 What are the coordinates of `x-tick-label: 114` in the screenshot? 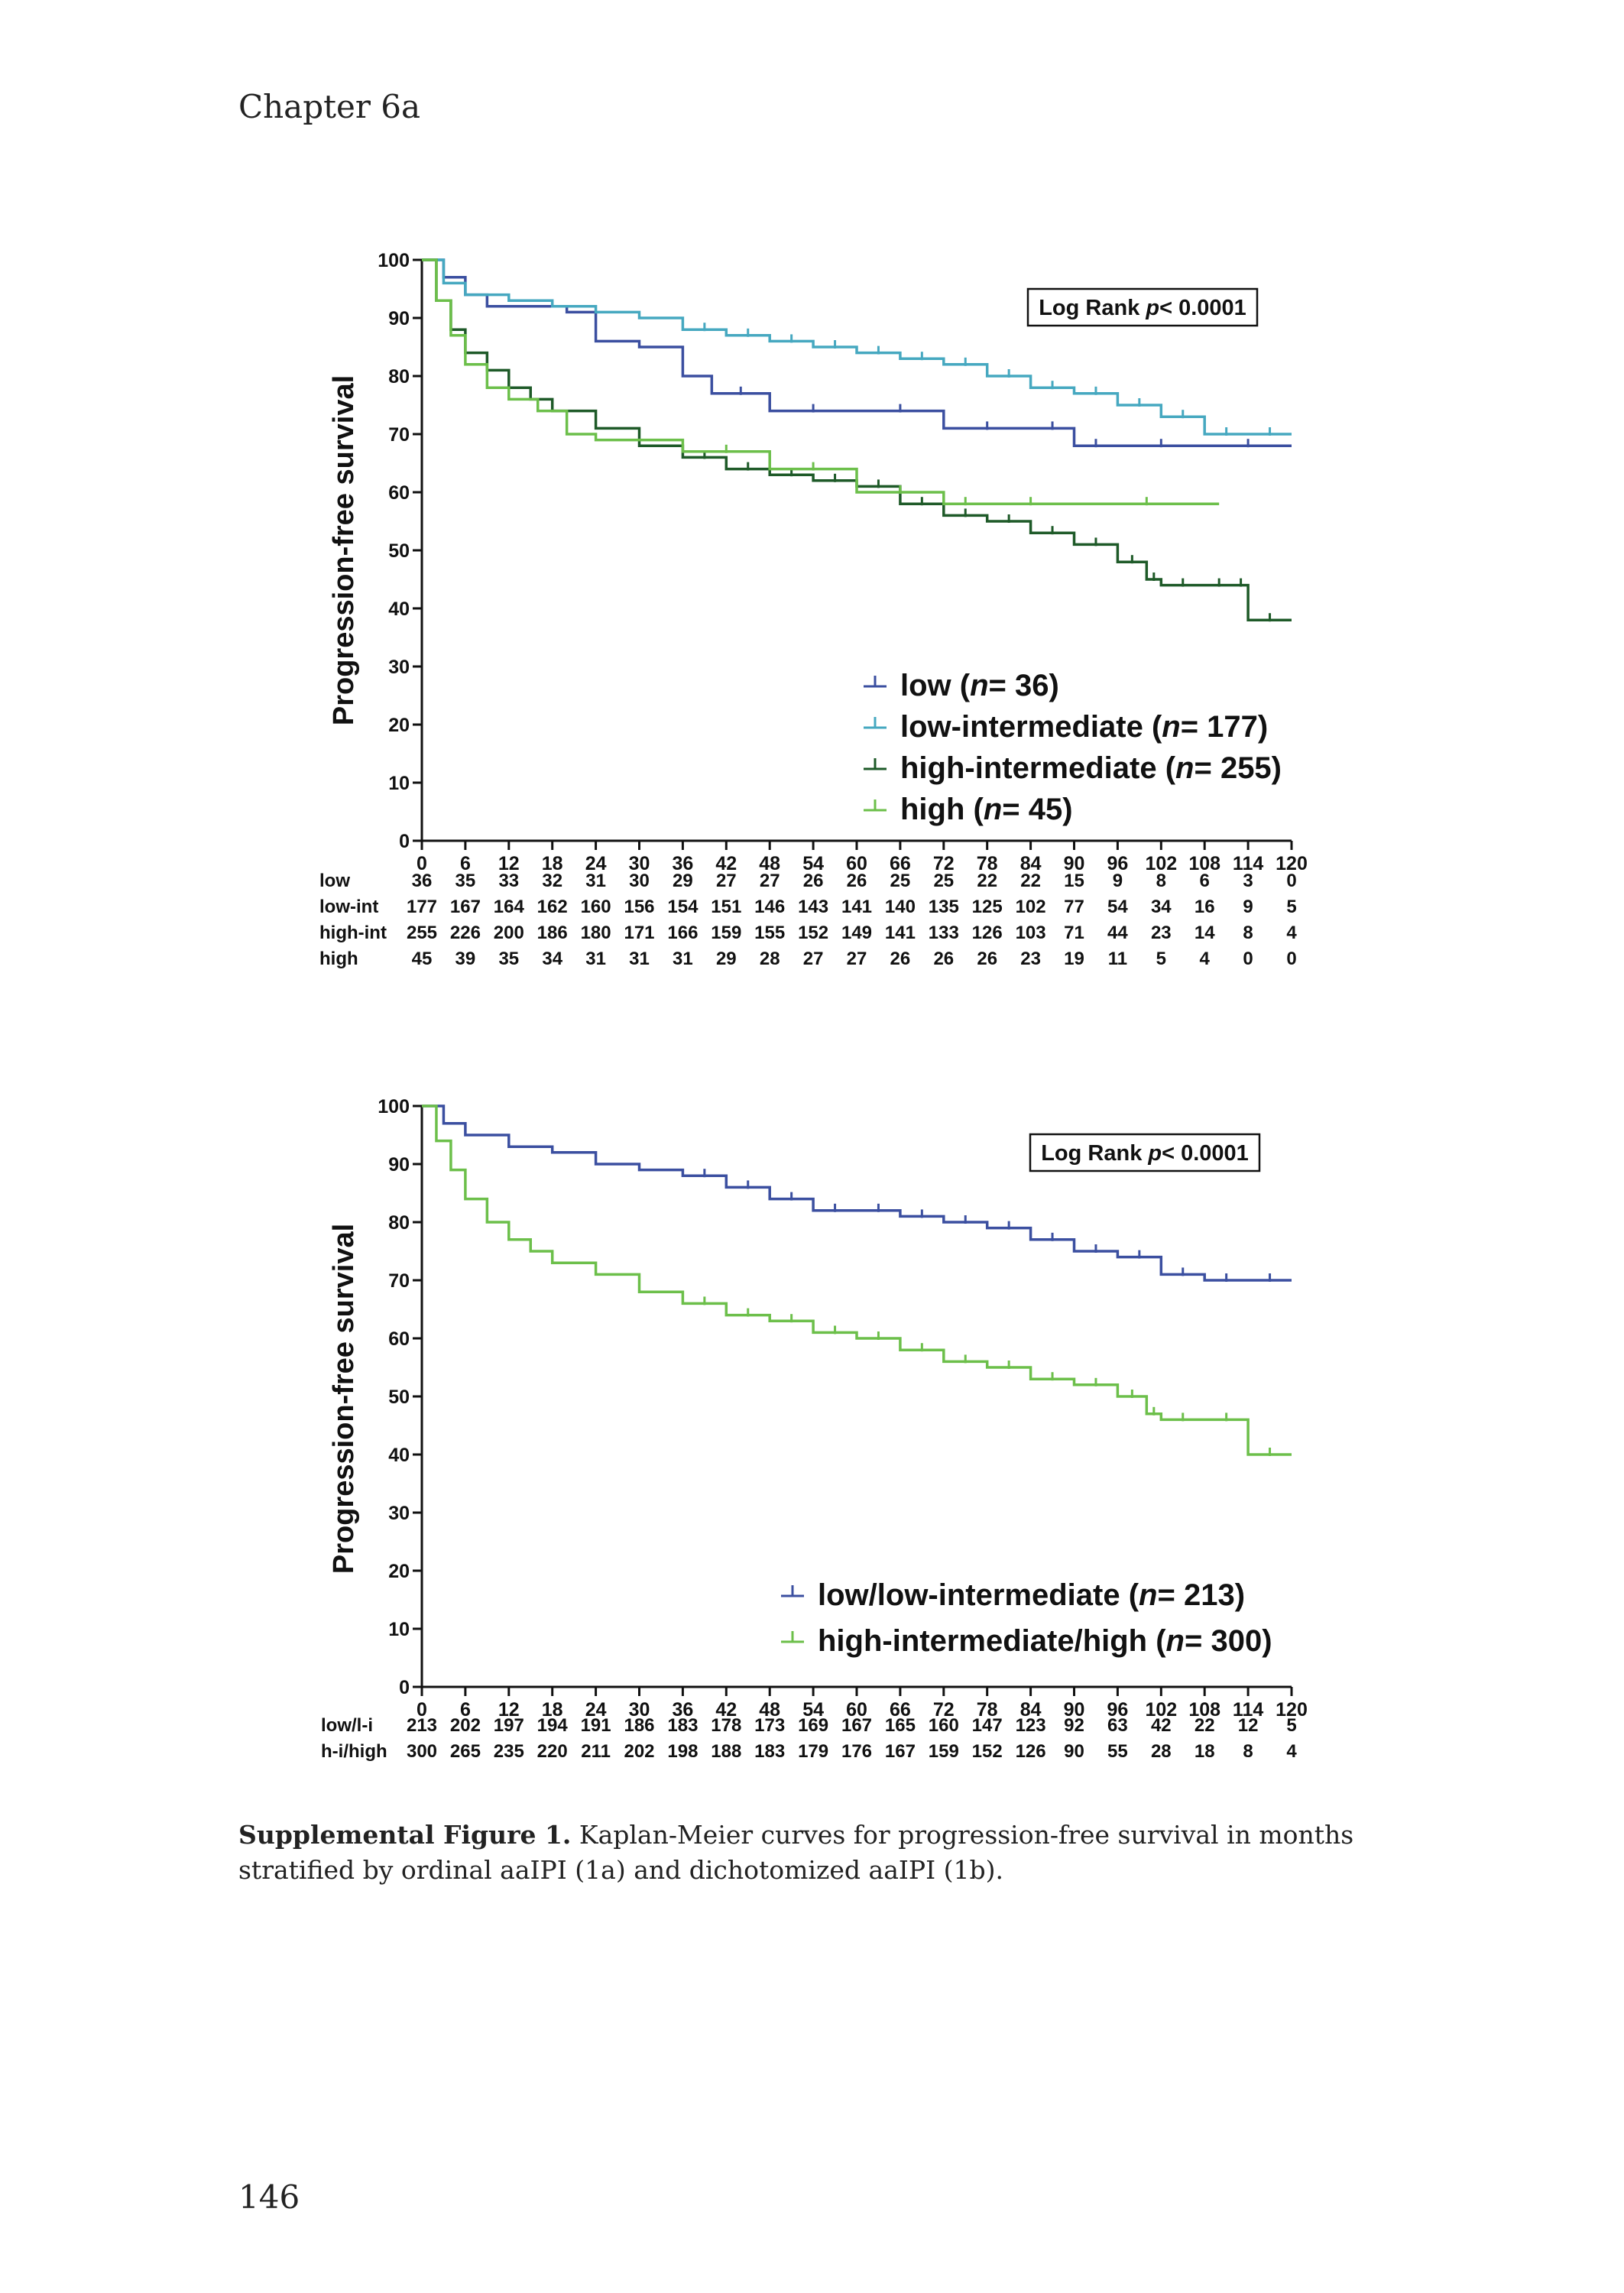 It's located at (1248, 863).